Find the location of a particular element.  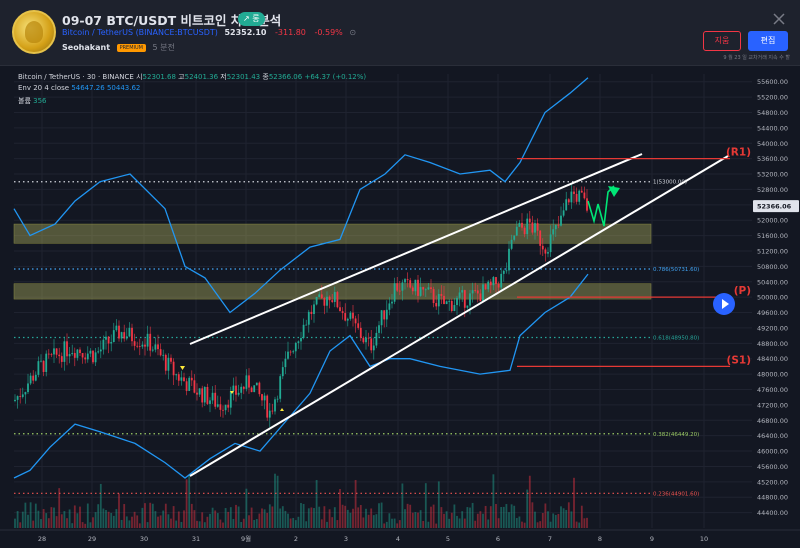

info-icon: ⊙ is located at coordinates (353, 32).